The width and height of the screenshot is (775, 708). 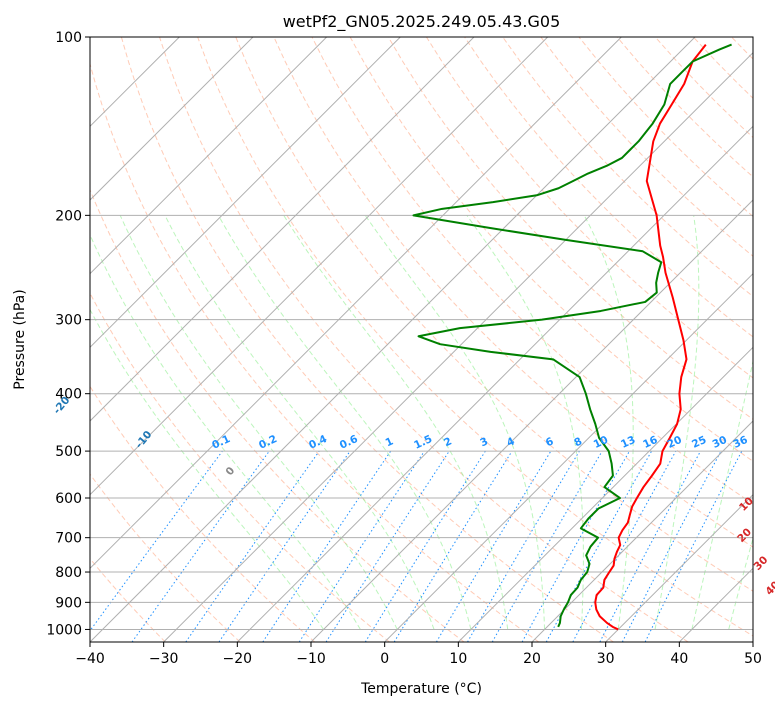 What do you see at coordinates (458, 659) in the screenshot?
I see `x-tick-label: 10` at bounding box center [458, 659].